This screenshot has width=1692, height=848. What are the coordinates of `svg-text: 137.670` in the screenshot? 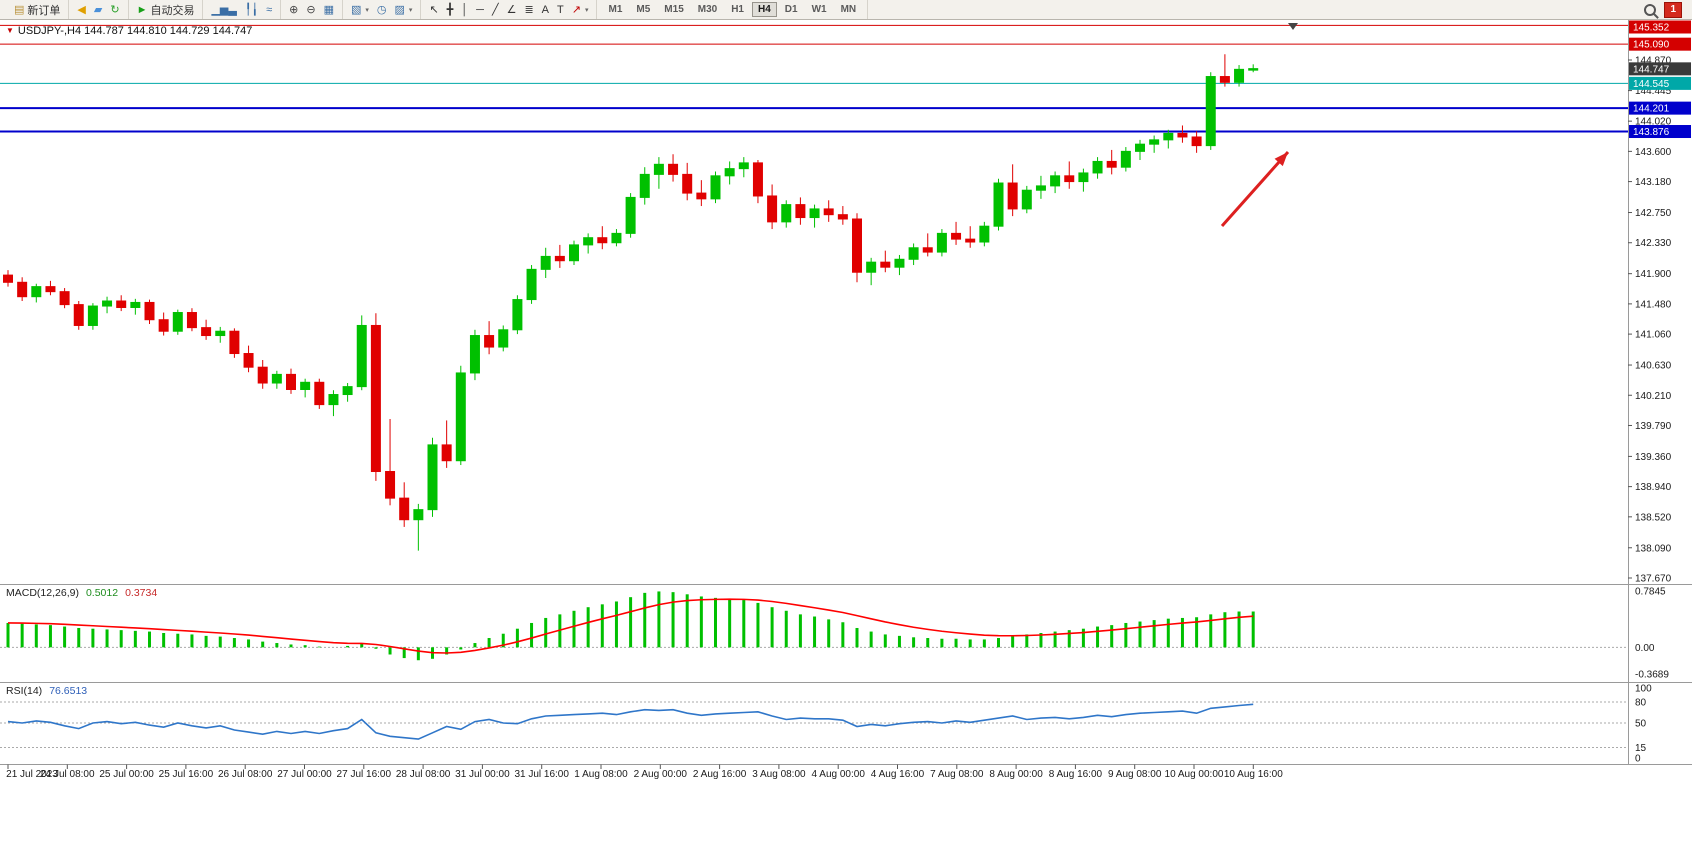 It's located at (1653, 578).